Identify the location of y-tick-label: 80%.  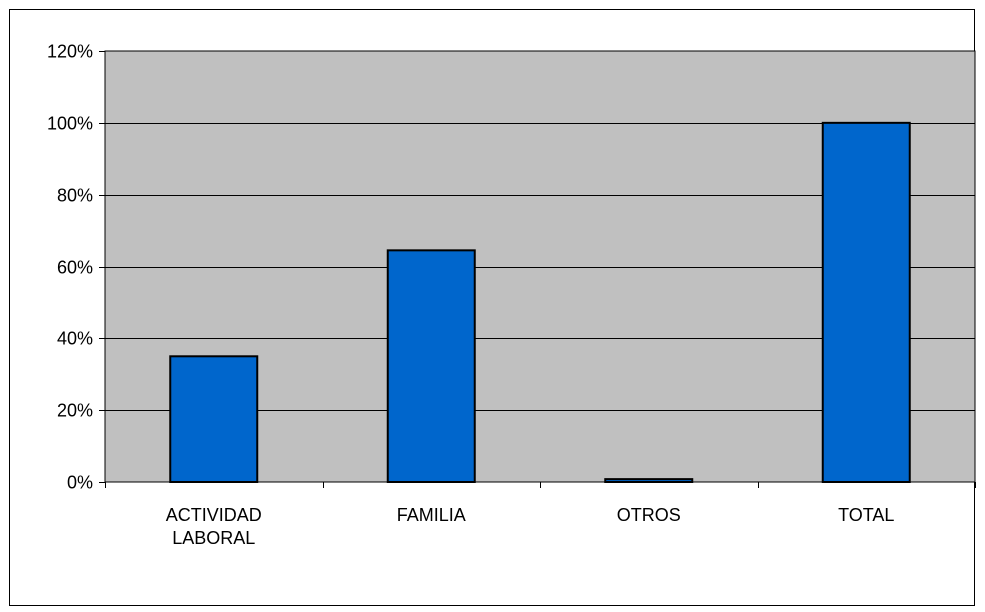
(75, 196).